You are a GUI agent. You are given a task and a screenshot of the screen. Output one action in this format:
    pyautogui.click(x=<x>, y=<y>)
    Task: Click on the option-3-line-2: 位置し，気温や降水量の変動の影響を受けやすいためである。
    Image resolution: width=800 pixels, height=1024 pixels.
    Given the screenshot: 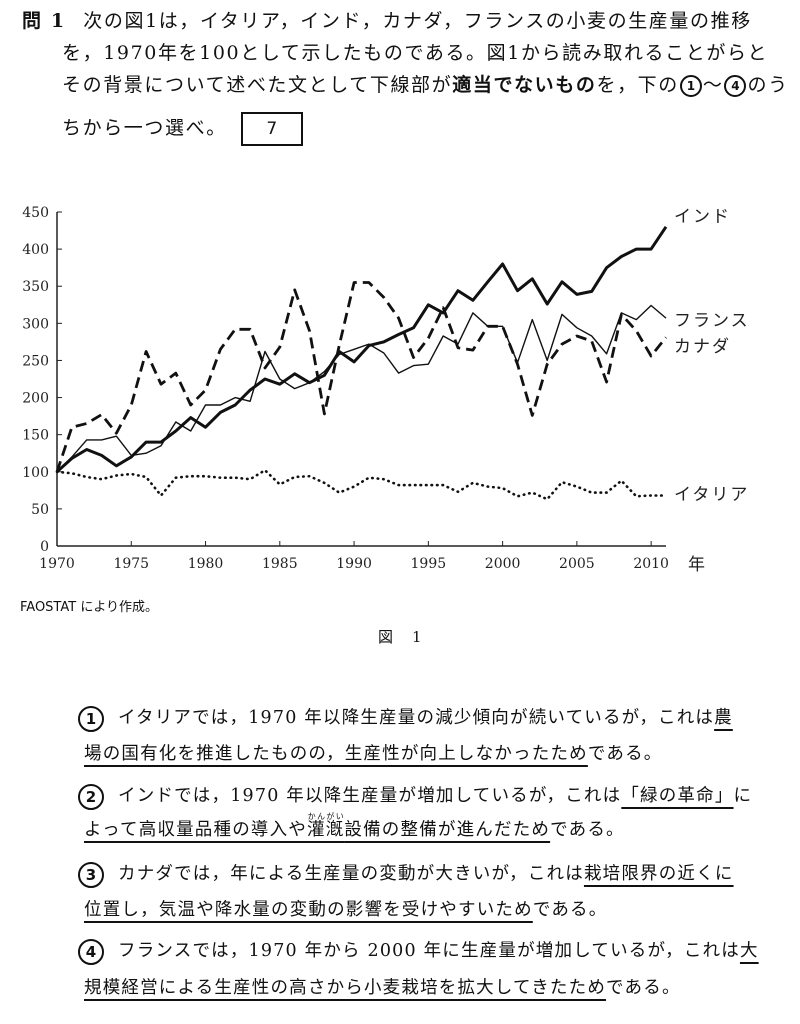 What is the action you would take?
    pyautogui.click(x=345, y=908)
    